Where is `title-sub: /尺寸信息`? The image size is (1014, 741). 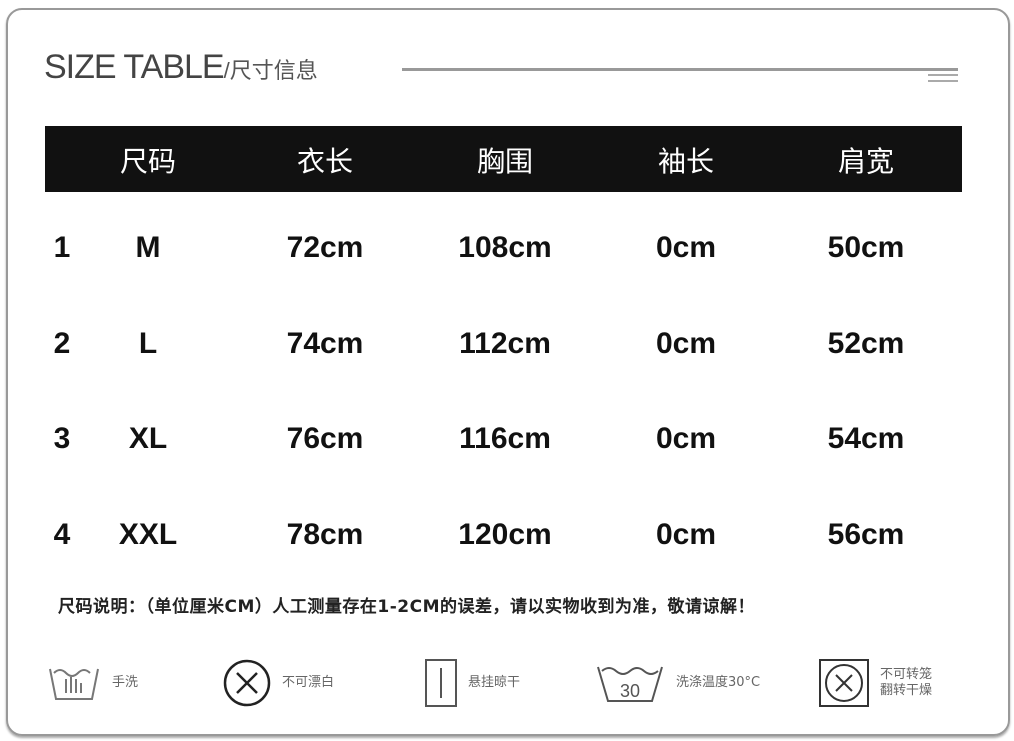
title-sub: /尺寸信息 is located at coordinates (270, 70).